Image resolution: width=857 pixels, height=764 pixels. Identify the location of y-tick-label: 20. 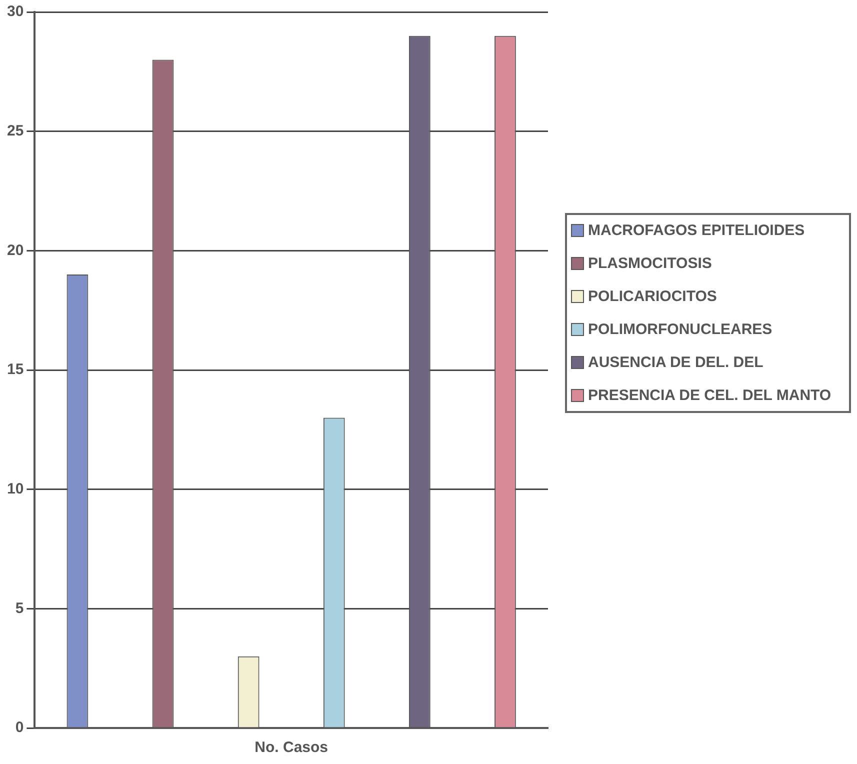
(15, 250).